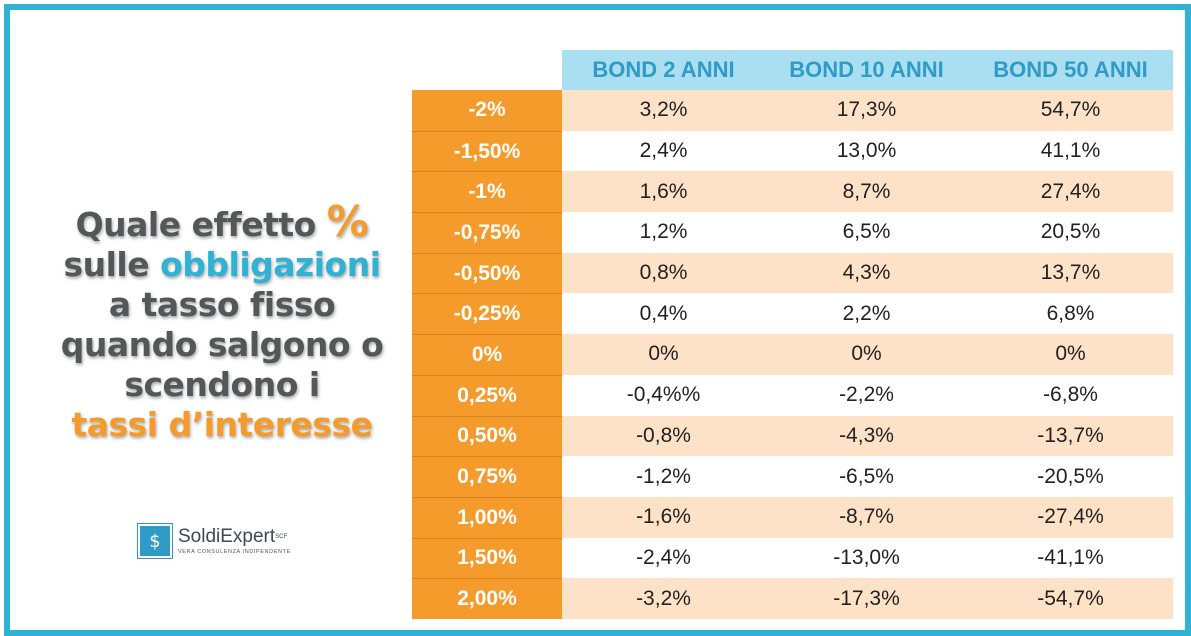  I want to click on table-row: 1,50% -2,4% -13,0% -41,1%, so click(792, 558).